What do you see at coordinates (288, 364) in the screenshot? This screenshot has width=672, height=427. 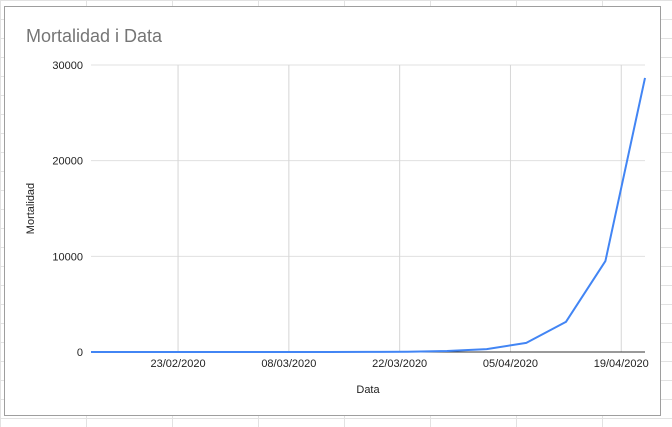 I see `x-tick-label: 08/03/2020` at bounding box center [288, 364].